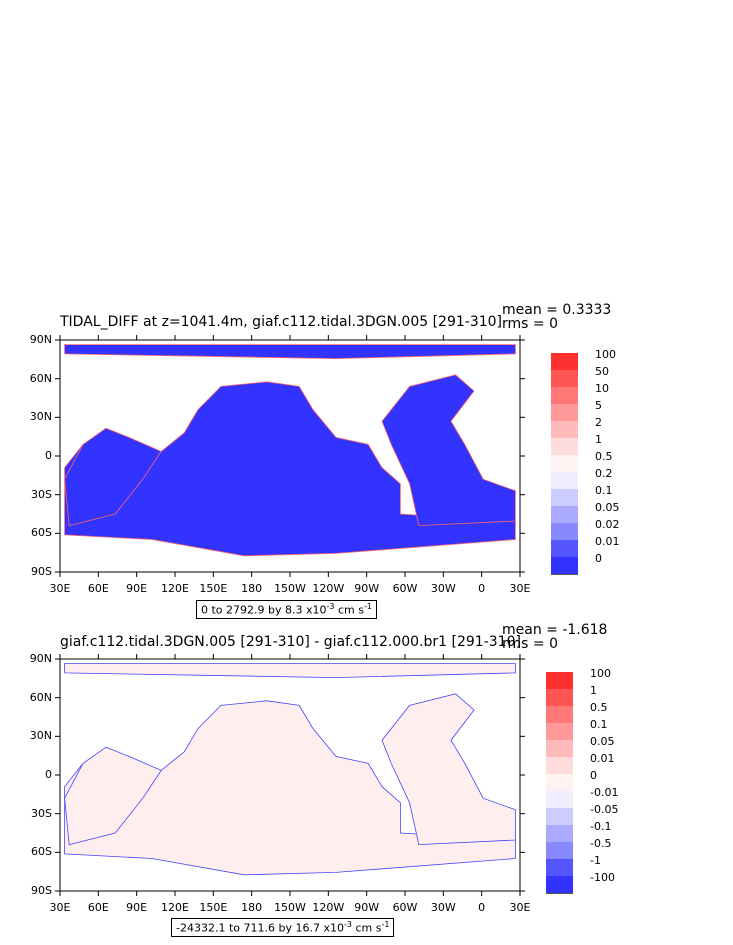 This screenshot has height=945, width=733. Describe the element at coordinates (286, 609) in the screenshot. I see `top-range-box: 0 to 2792.9 by 8.3 x10-3 cm s-1` at that location.